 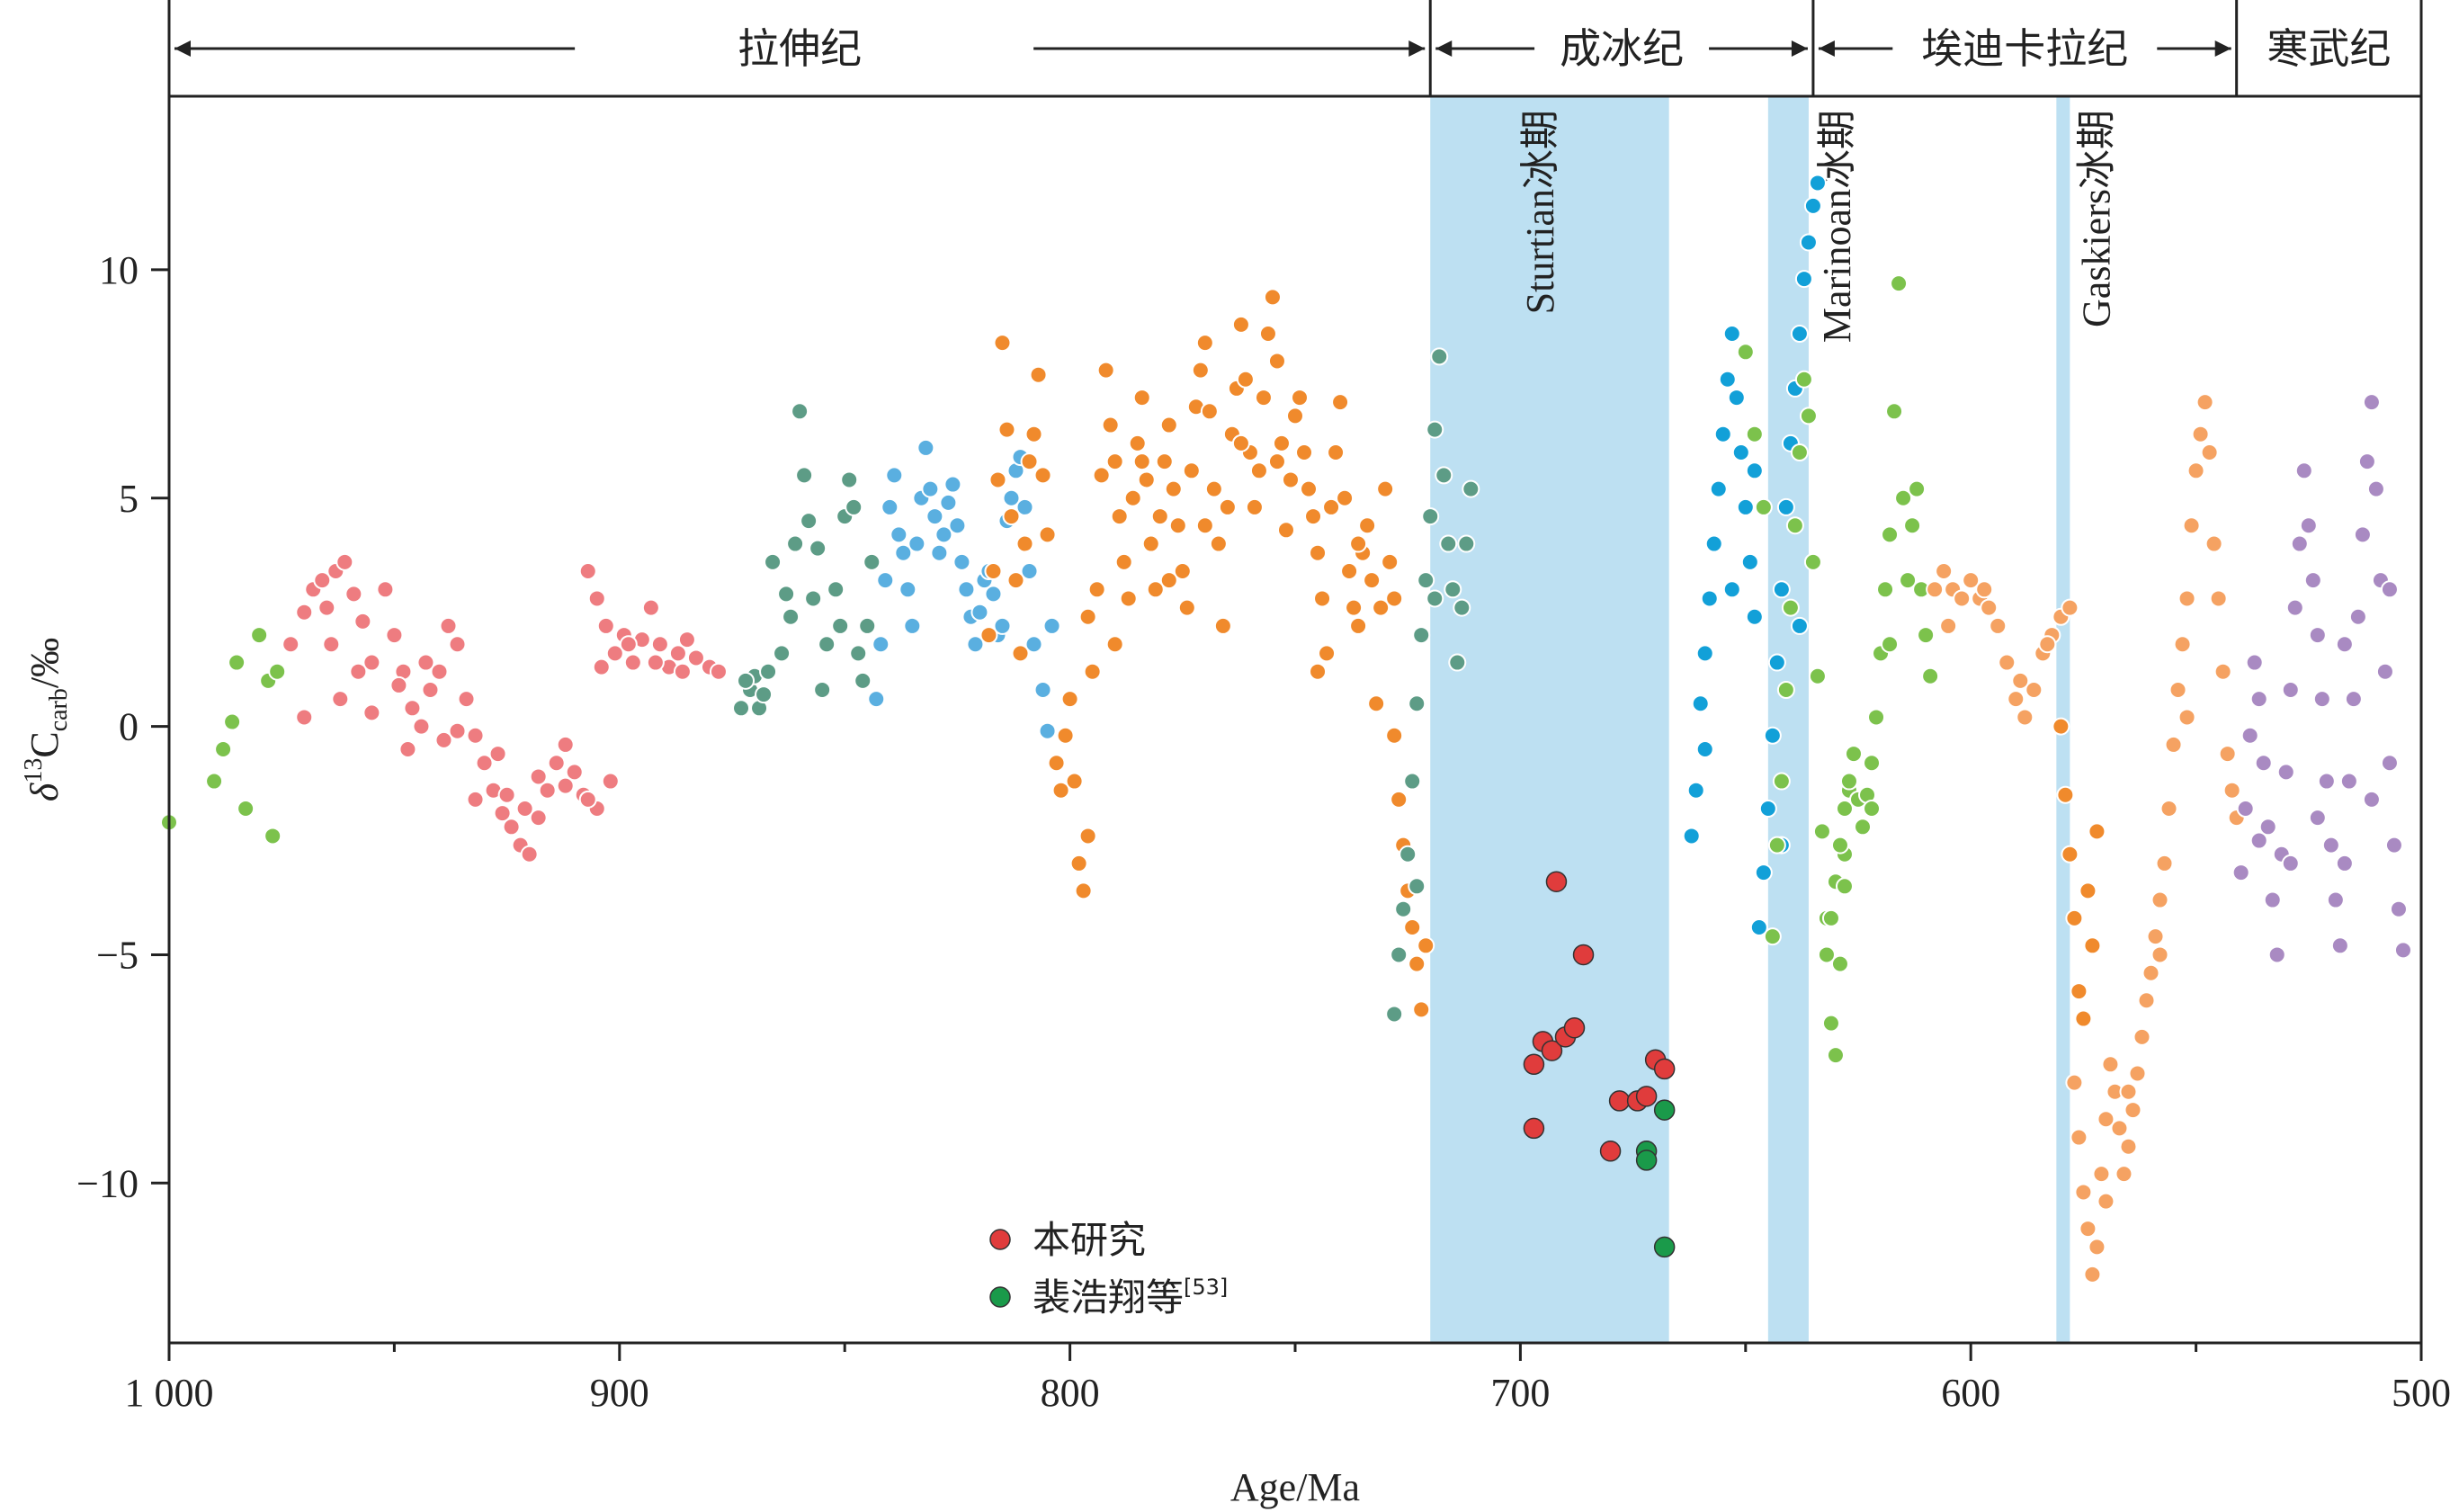 What do you see at coordinates (117, 955) in the screenshot?
I see `y-tick-label-3: −5` at bounding box center [117, 955].